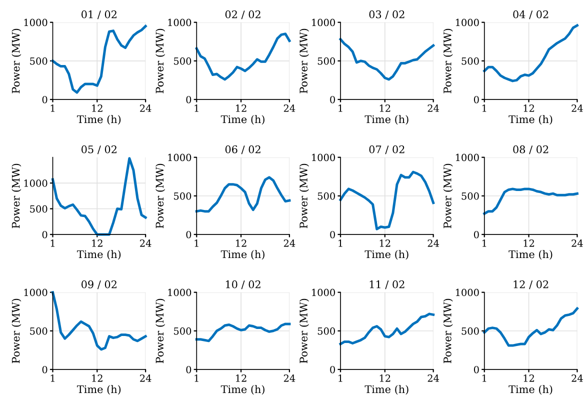 This screenshot has height=406, width=586. I want to click on chart-title: 07 / 02, so click(386, 149).